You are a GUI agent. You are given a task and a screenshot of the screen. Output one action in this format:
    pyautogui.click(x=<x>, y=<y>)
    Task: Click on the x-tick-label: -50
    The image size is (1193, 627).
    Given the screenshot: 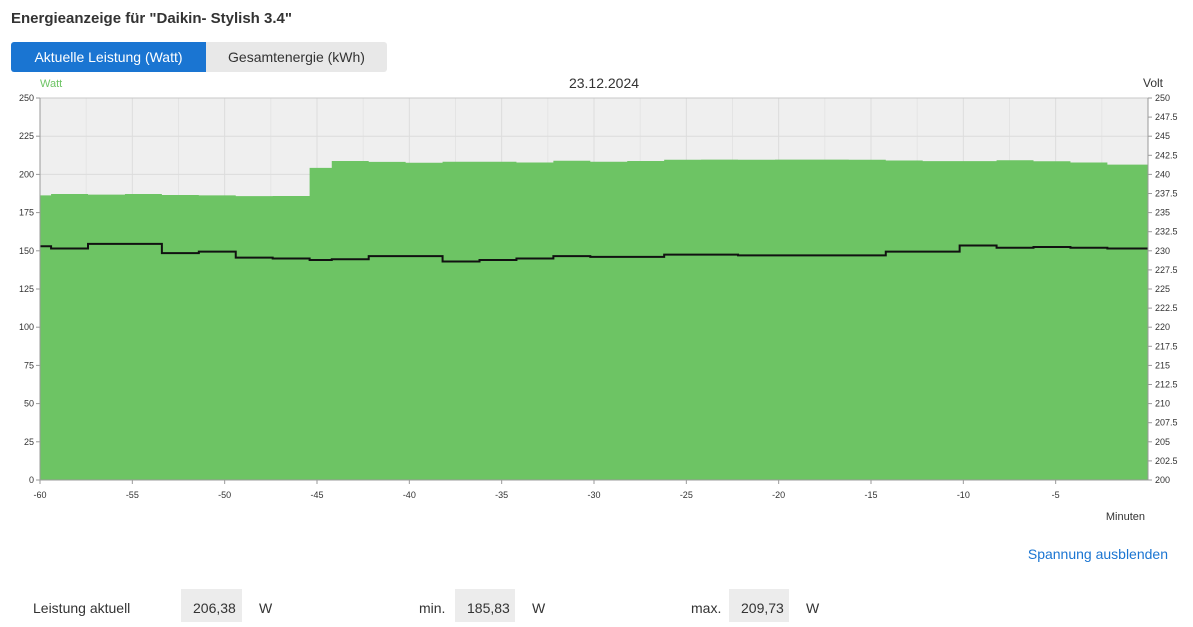 What is the action you would take?
    pyautogui.click(x=224, y=495)
    